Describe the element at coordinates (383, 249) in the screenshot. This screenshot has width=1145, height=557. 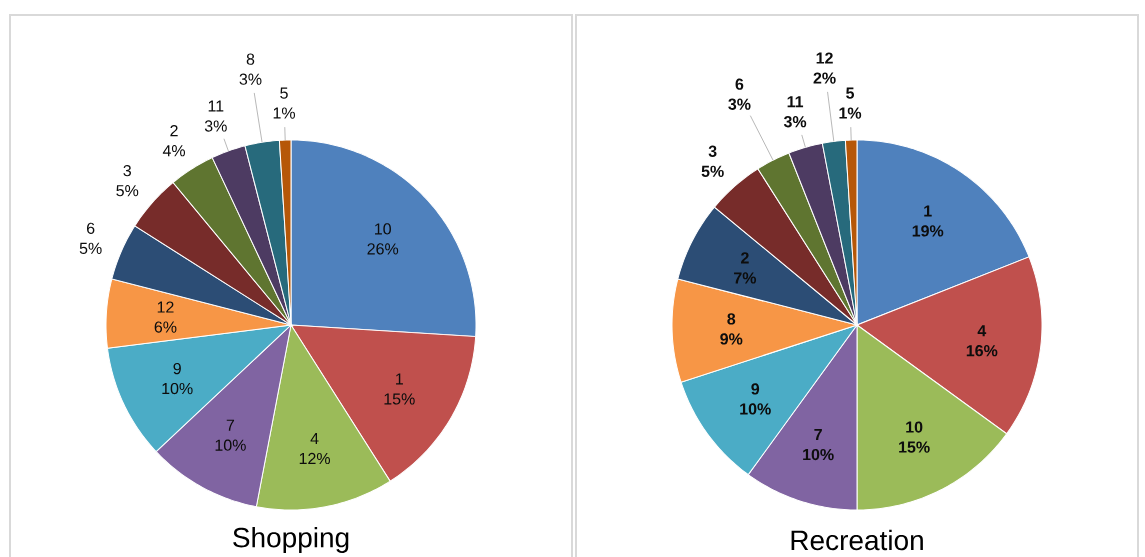
I see `data-label: 26%` at that location.